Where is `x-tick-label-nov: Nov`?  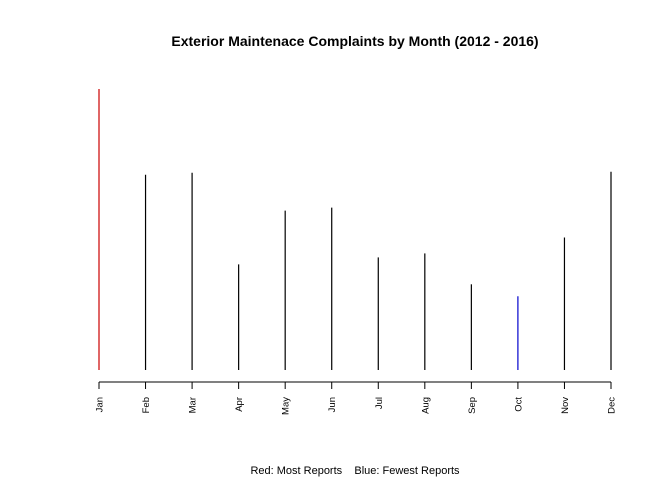 x-tick-label-nov: Nov is located at coordinates (565, 405).